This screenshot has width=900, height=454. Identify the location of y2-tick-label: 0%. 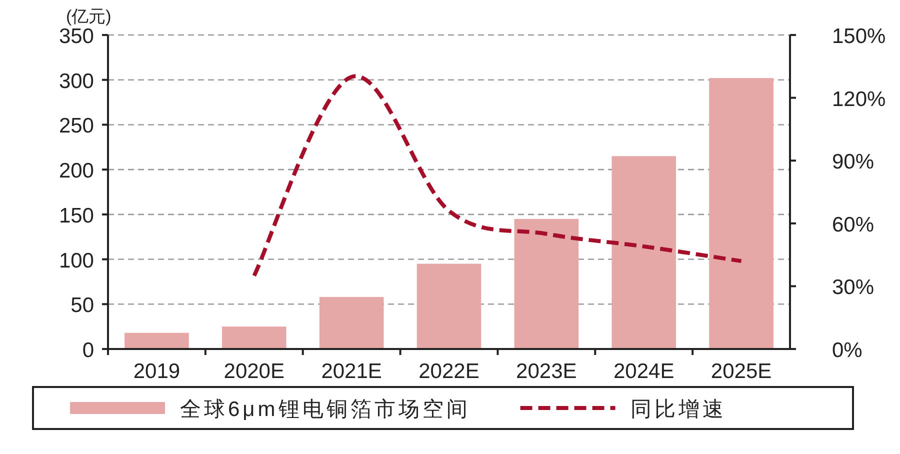
(847, 350).